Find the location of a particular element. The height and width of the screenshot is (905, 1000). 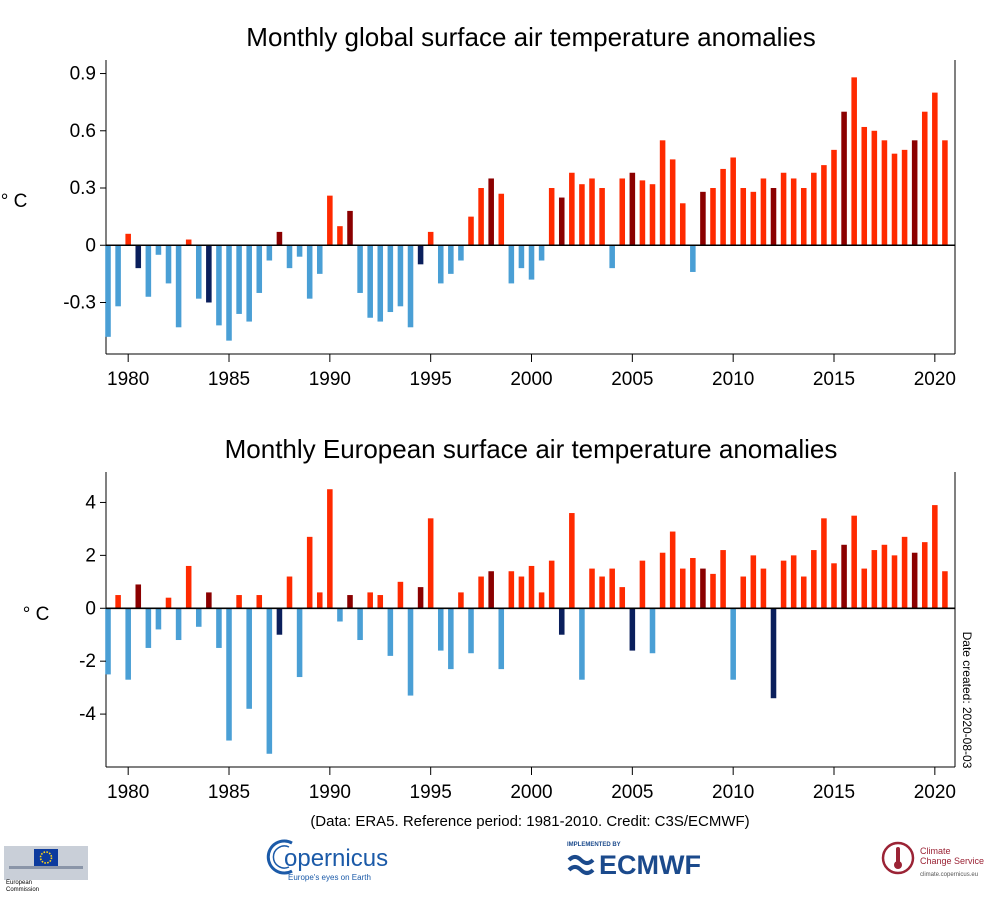

thermometer-icon is located at coordinates (898, 858).